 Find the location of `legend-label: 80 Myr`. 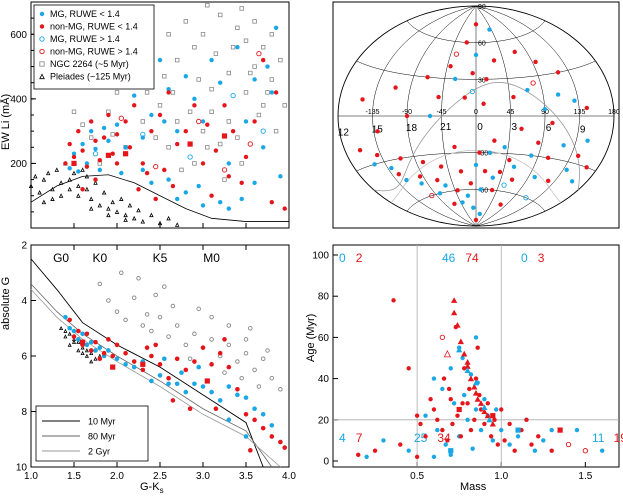

legend-label: 80 Myr is located at coordinates (102, 437).